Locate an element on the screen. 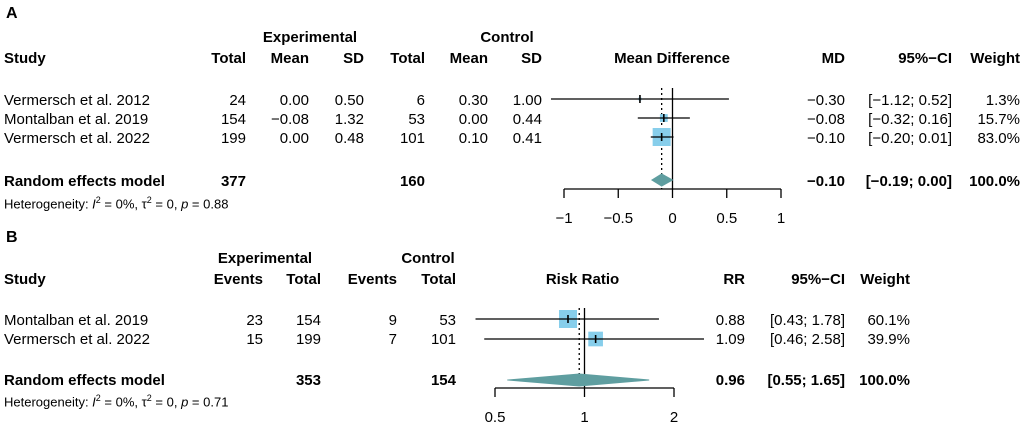 The height and width of the screenshot is (428, 1021). a-het-tau-sup: 2 is located at coordinates (149, 200).